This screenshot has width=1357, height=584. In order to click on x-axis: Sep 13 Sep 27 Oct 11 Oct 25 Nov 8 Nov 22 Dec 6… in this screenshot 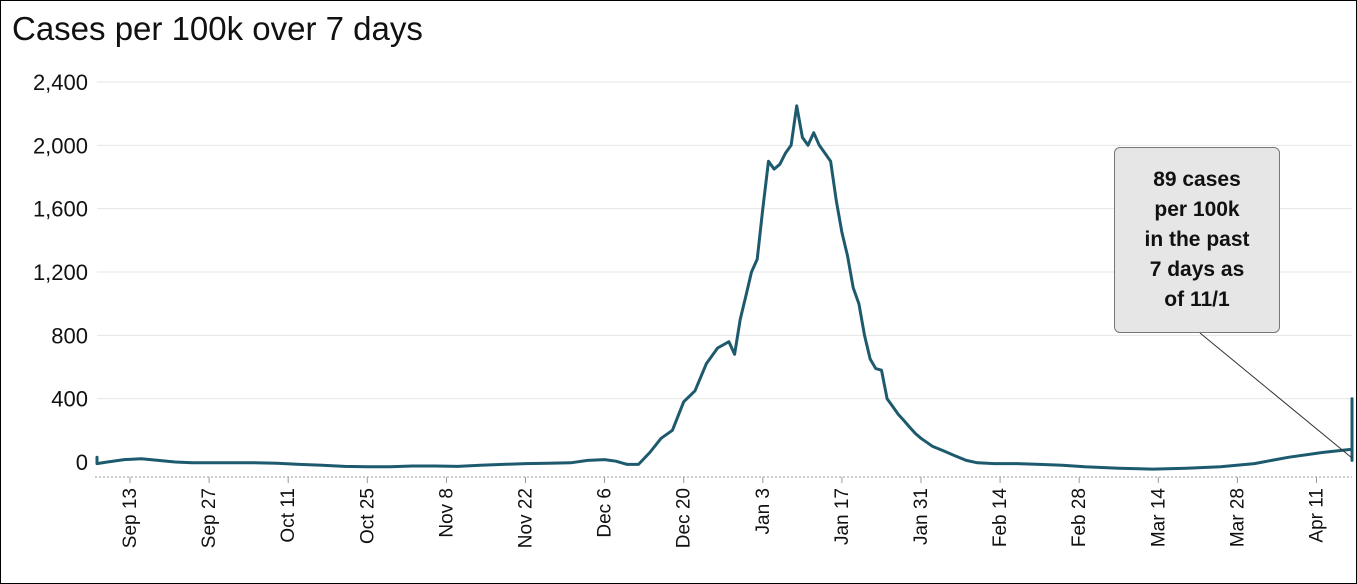, I will do `click(724, 512)`.